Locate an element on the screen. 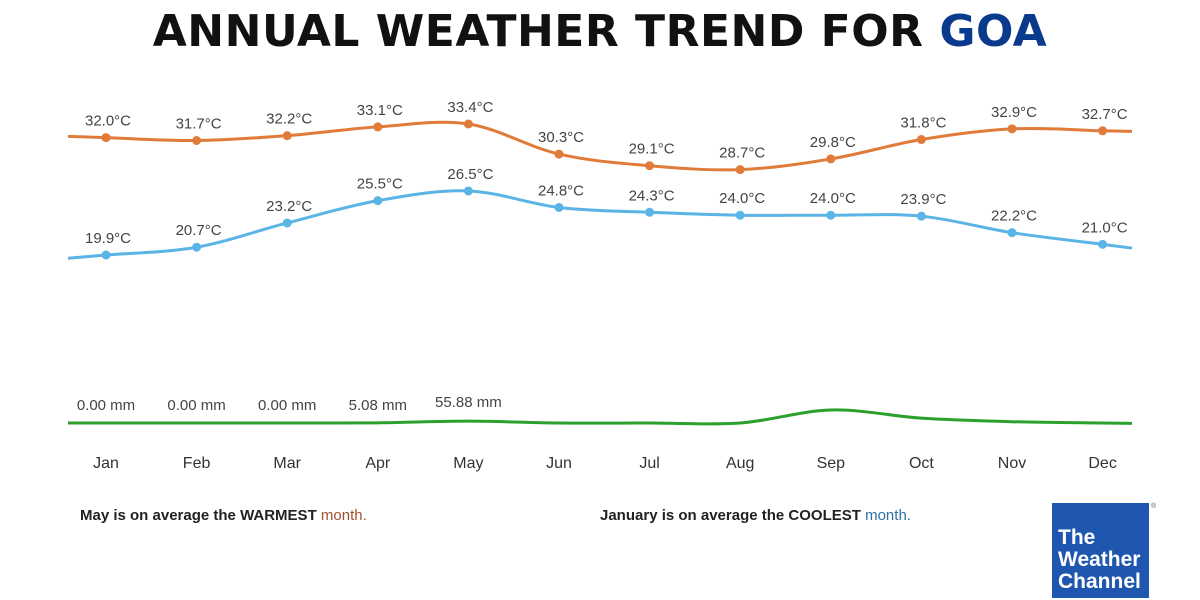 This screenshot has width=1200, height=600. max_temp-label-sep: 29.8°C is located at coordinates (833, 142).